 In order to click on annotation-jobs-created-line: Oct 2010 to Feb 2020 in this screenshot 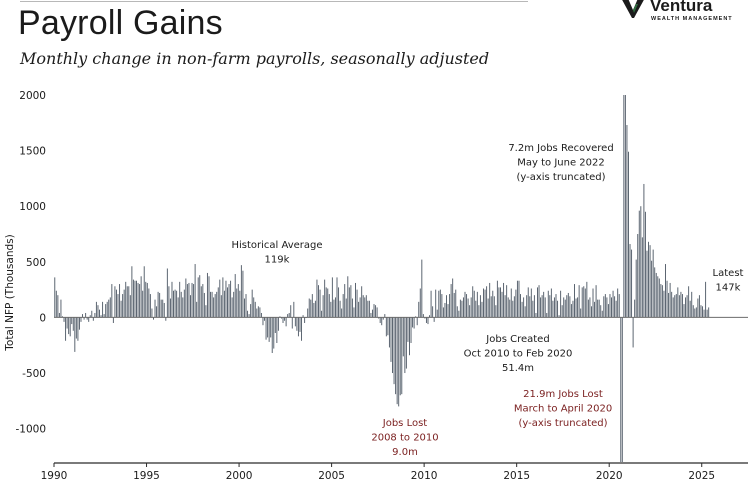, I will do `click(518, 354)`.